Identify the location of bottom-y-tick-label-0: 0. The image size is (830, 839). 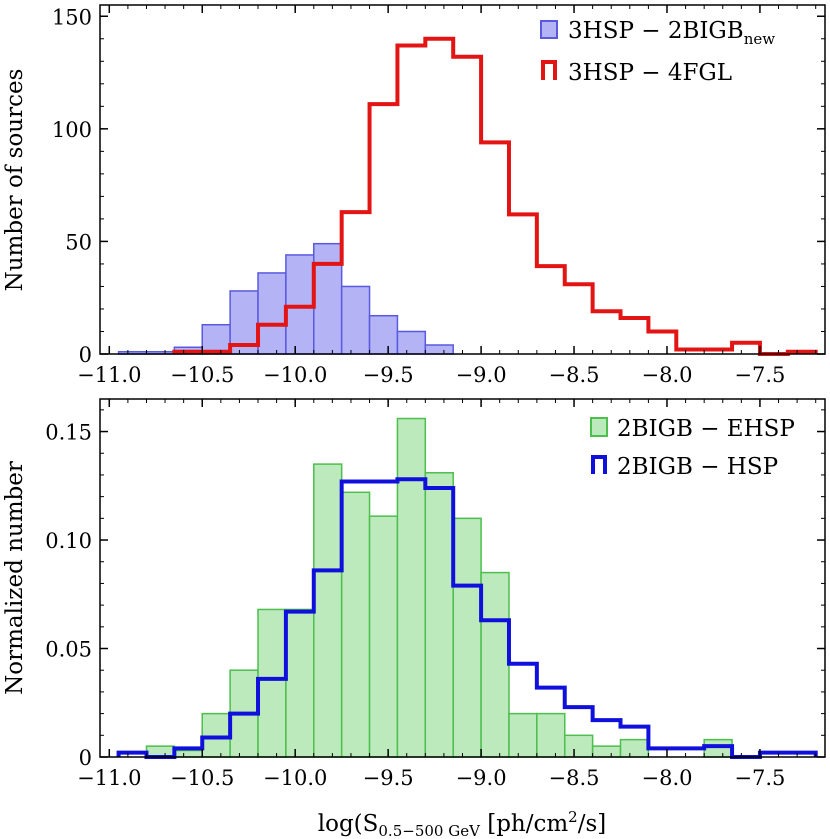
(85, 758).